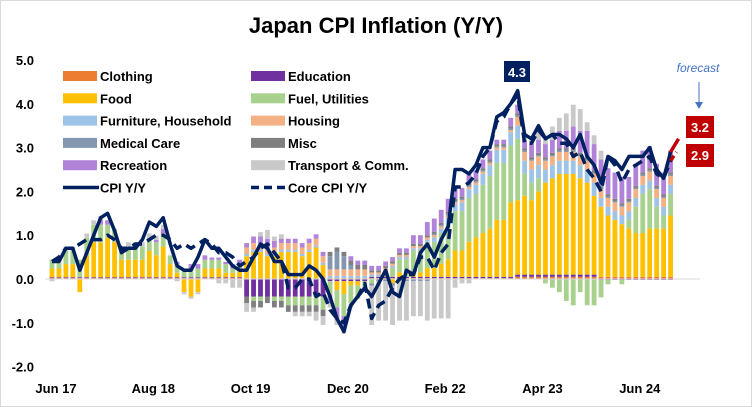 This screenshot has height=407, width=752. I want to click on x-tick-label: Aug 18, so click(153, 388).